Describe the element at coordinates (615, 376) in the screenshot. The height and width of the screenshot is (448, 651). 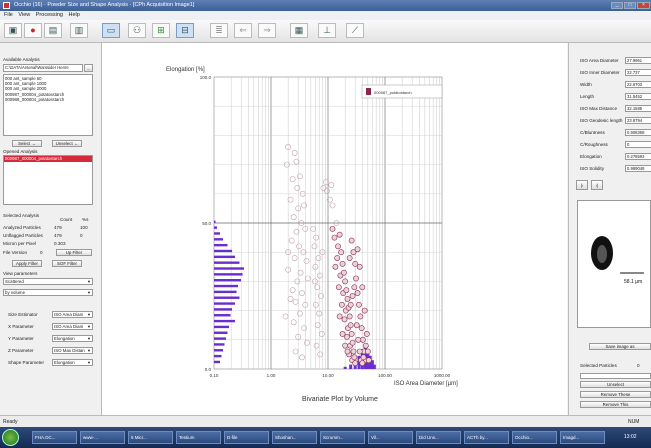
I see `selection-slider` at that location.